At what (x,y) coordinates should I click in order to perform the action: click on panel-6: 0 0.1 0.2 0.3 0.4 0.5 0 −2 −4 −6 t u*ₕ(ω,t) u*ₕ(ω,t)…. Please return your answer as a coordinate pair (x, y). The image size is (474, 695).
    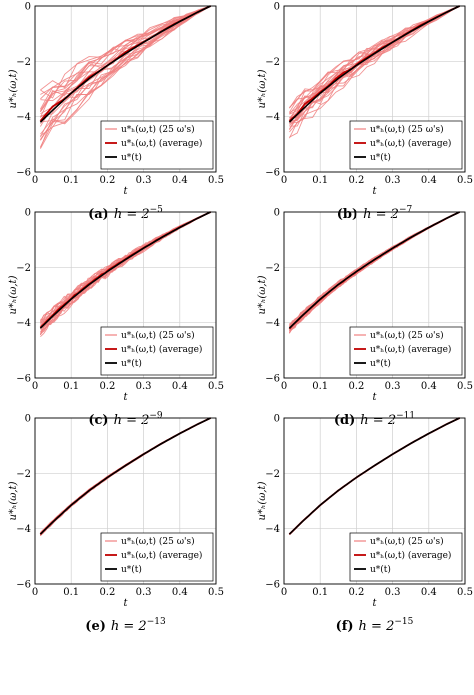
    Looking at the image, I should click on (365, 524).